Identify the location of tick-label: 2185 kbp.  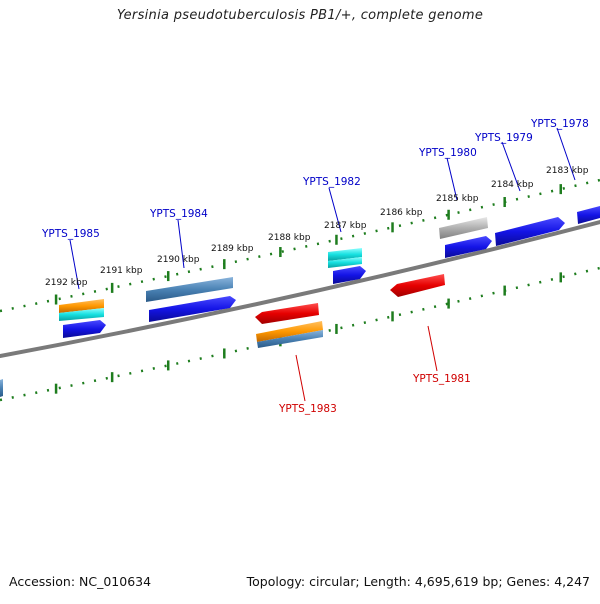
(457, 199).